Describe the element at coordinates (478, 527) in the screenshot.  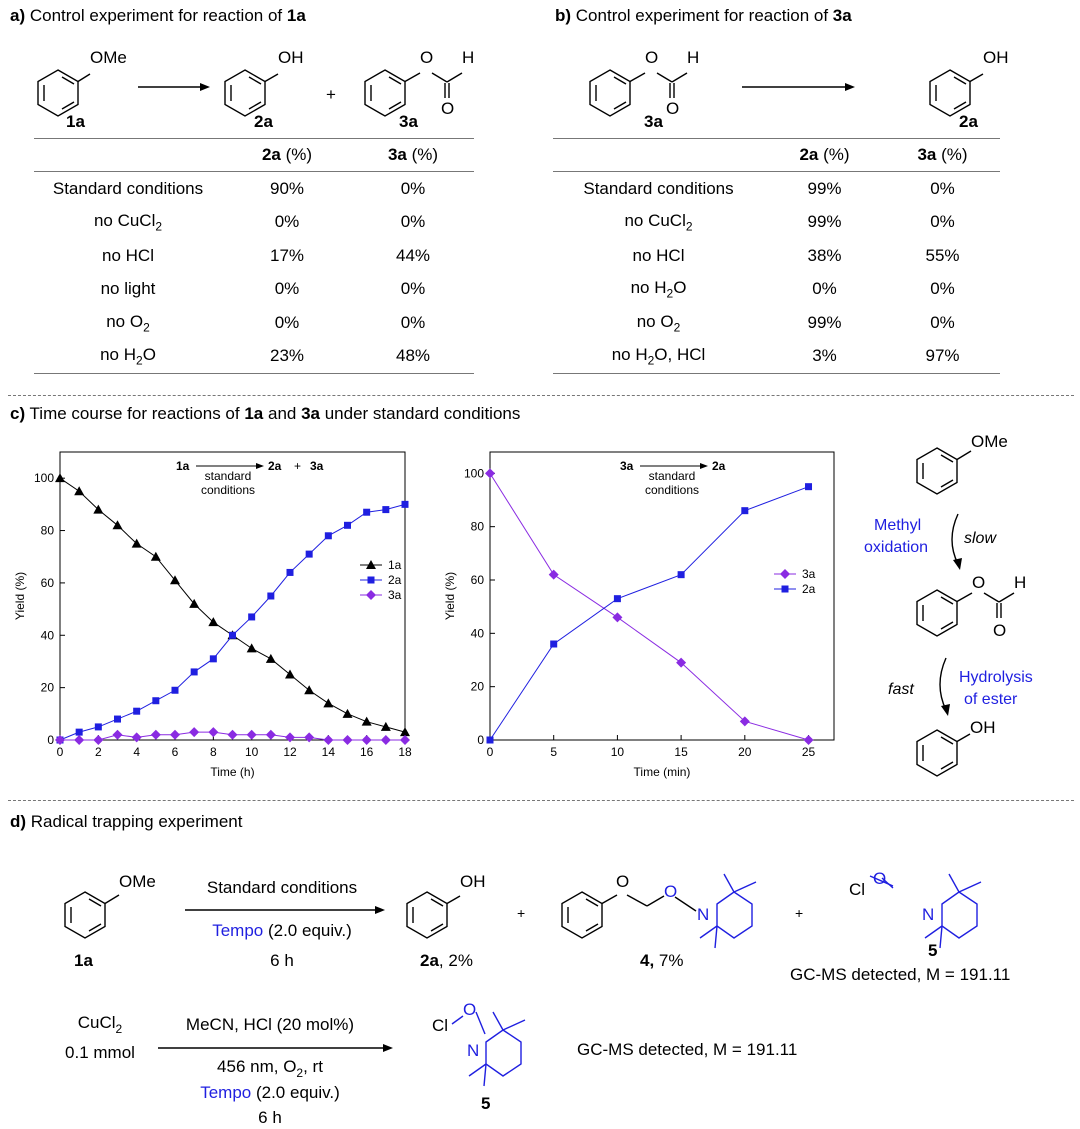
I see `y-tick-label: 80` at that location.